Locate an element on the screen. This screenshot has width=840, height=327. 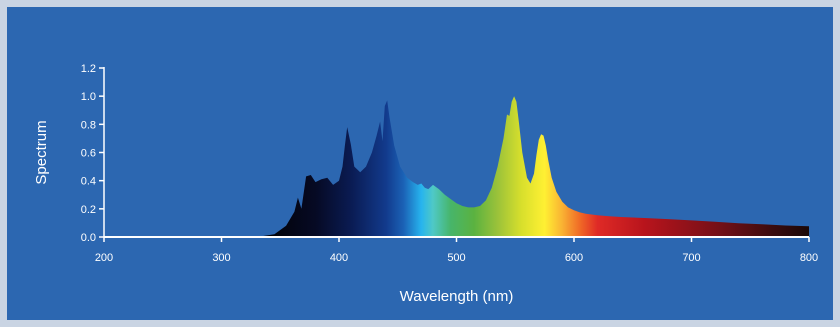
x-tick-label: 600 is located at coordinates (574, 258).